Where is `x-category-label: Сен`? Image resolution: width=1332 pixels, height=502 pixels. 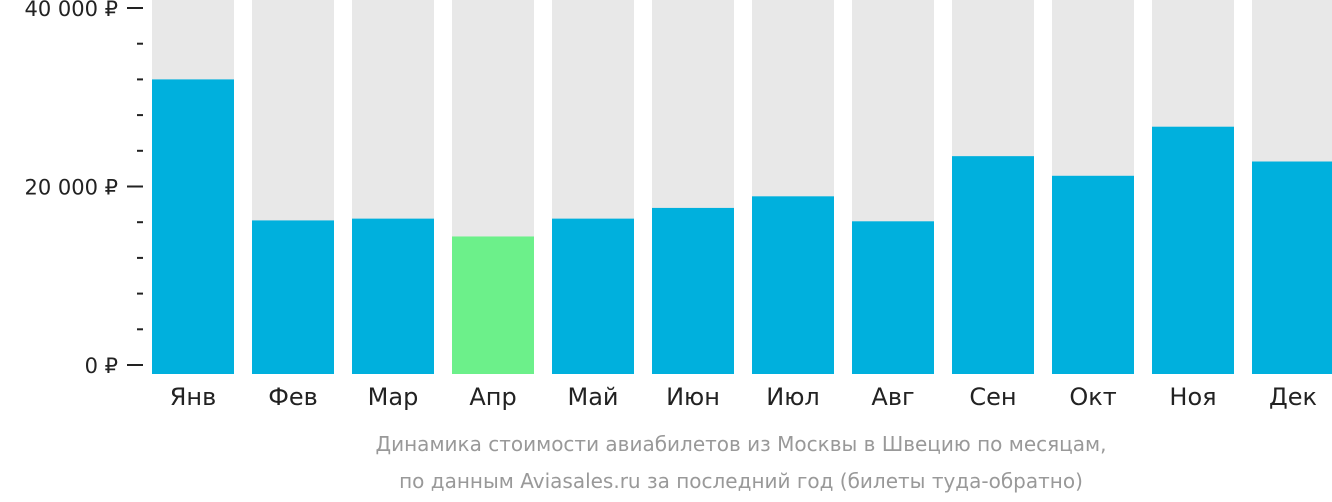
x-category-label: Сен is located at coordinates (992, 397).